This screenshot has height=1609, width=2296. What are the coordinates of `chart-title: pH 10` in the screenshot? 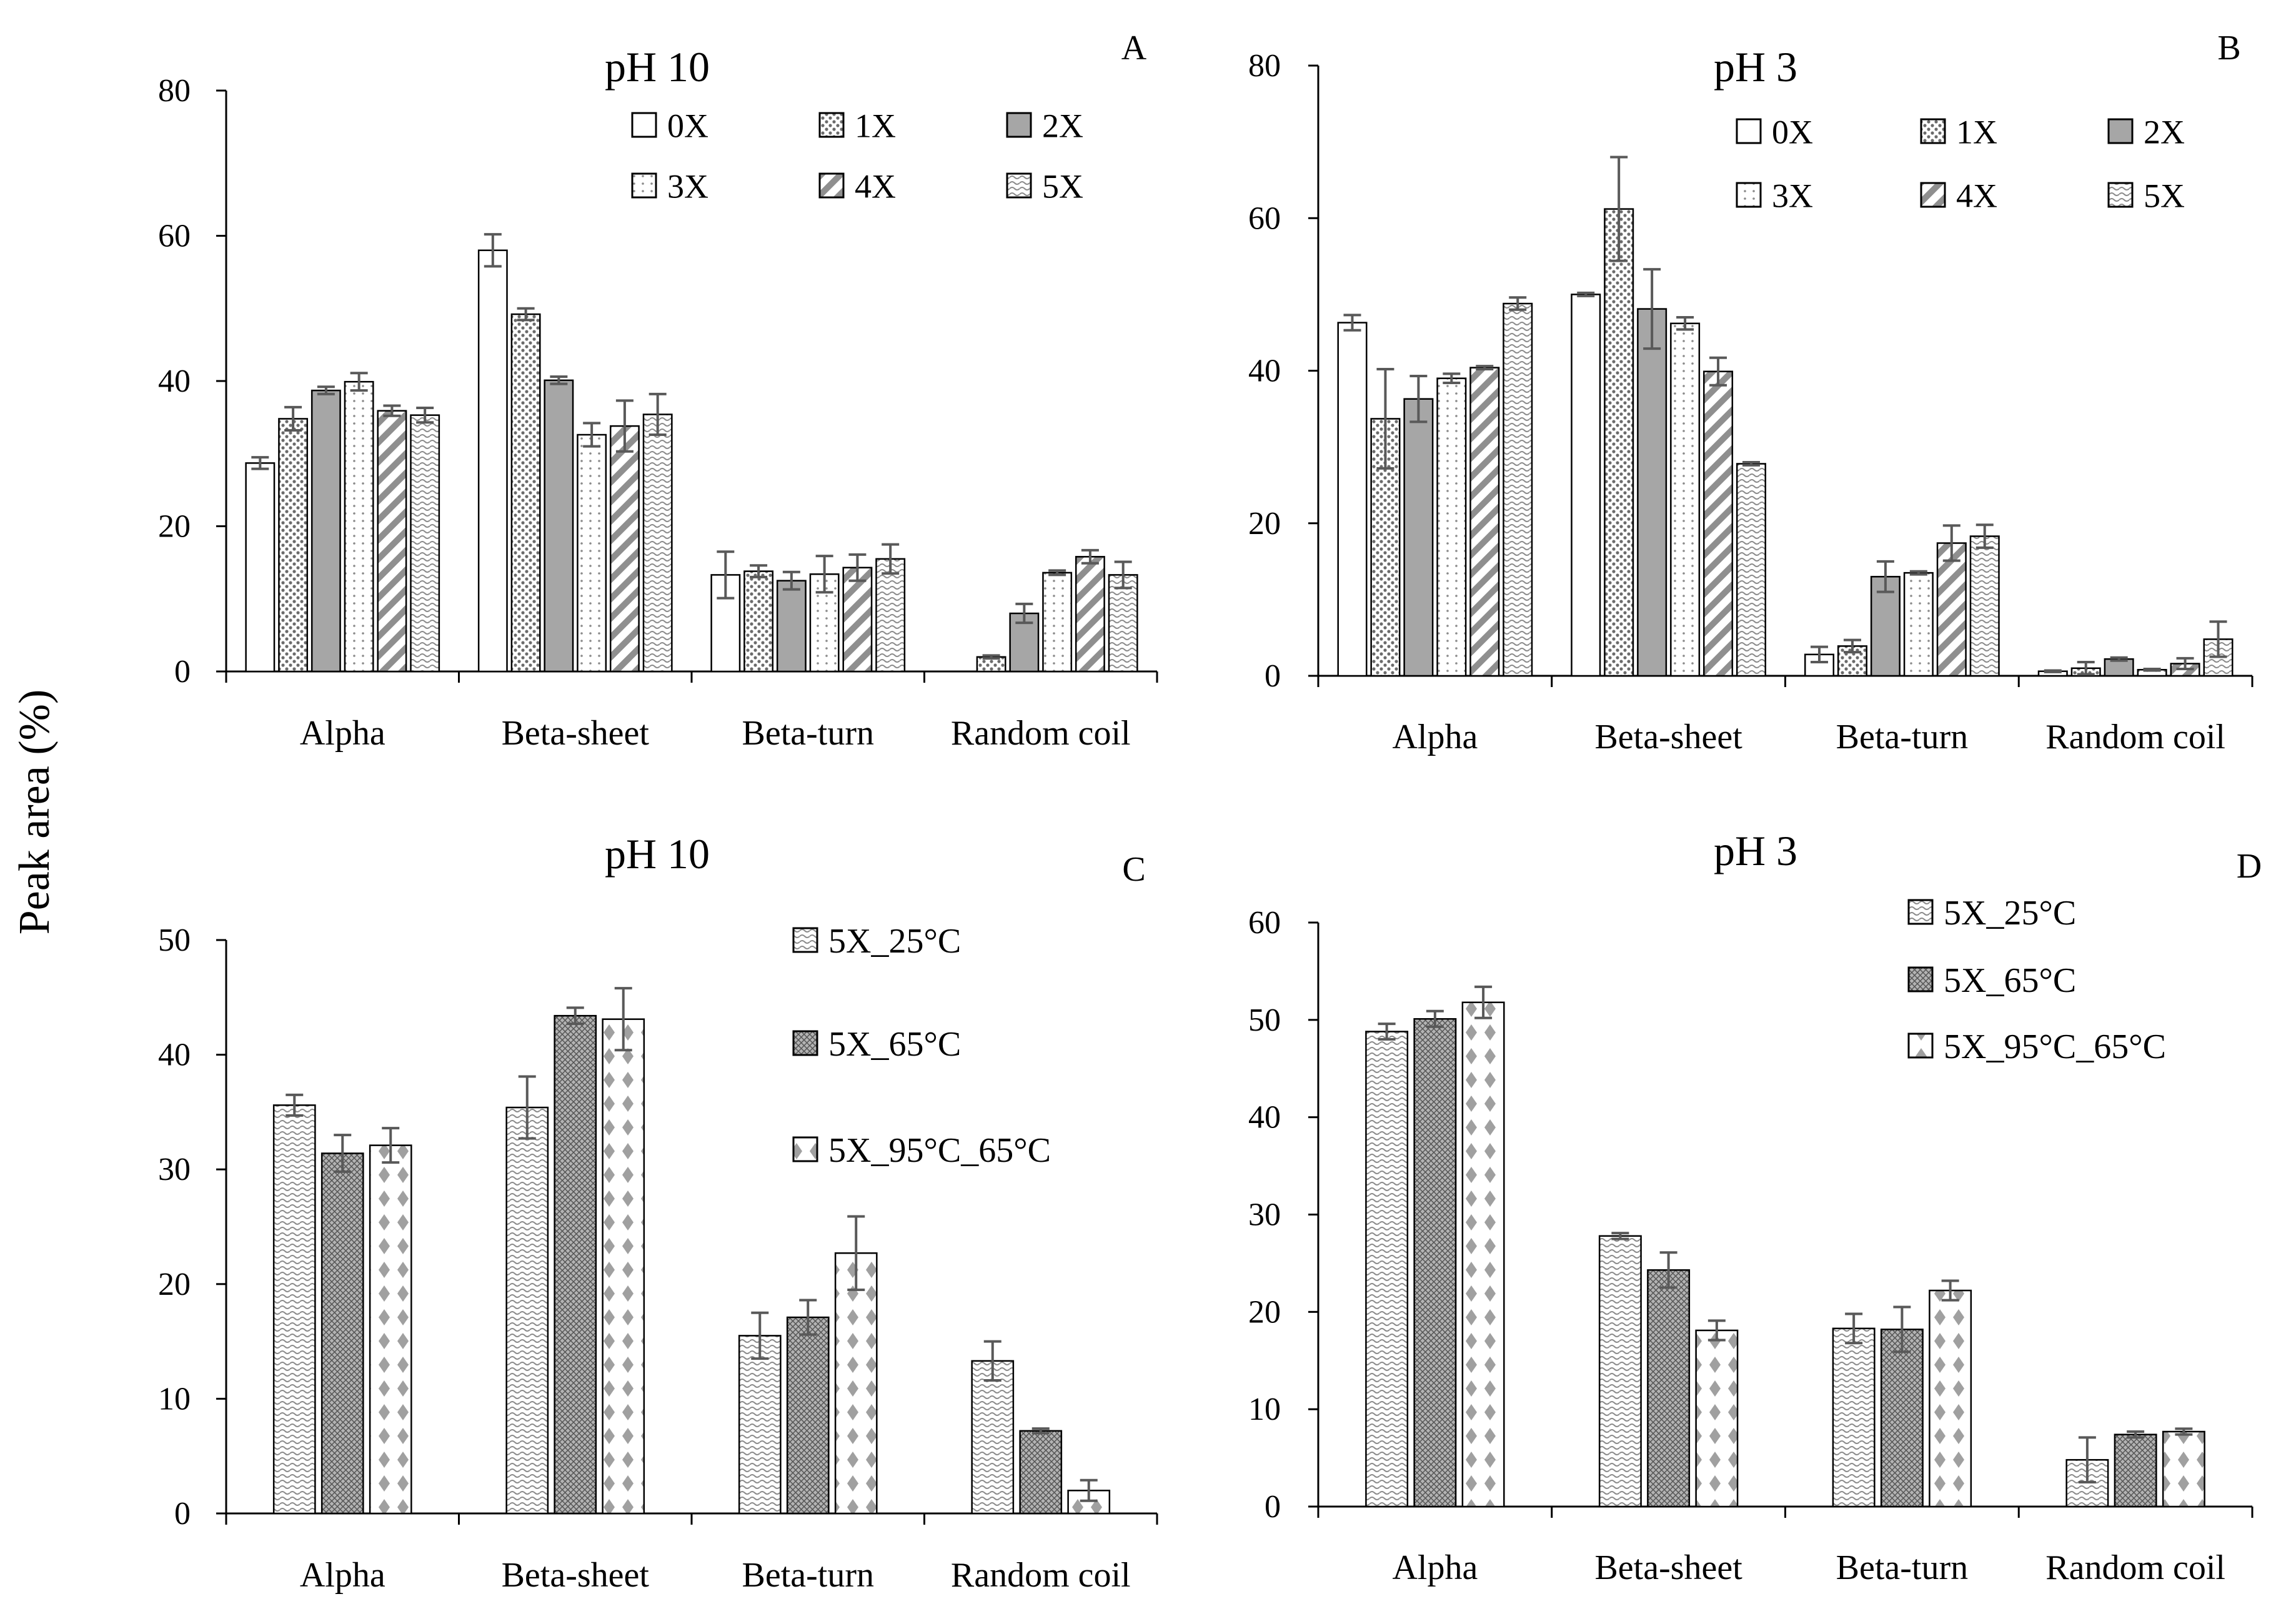 It's located at (657, 854).